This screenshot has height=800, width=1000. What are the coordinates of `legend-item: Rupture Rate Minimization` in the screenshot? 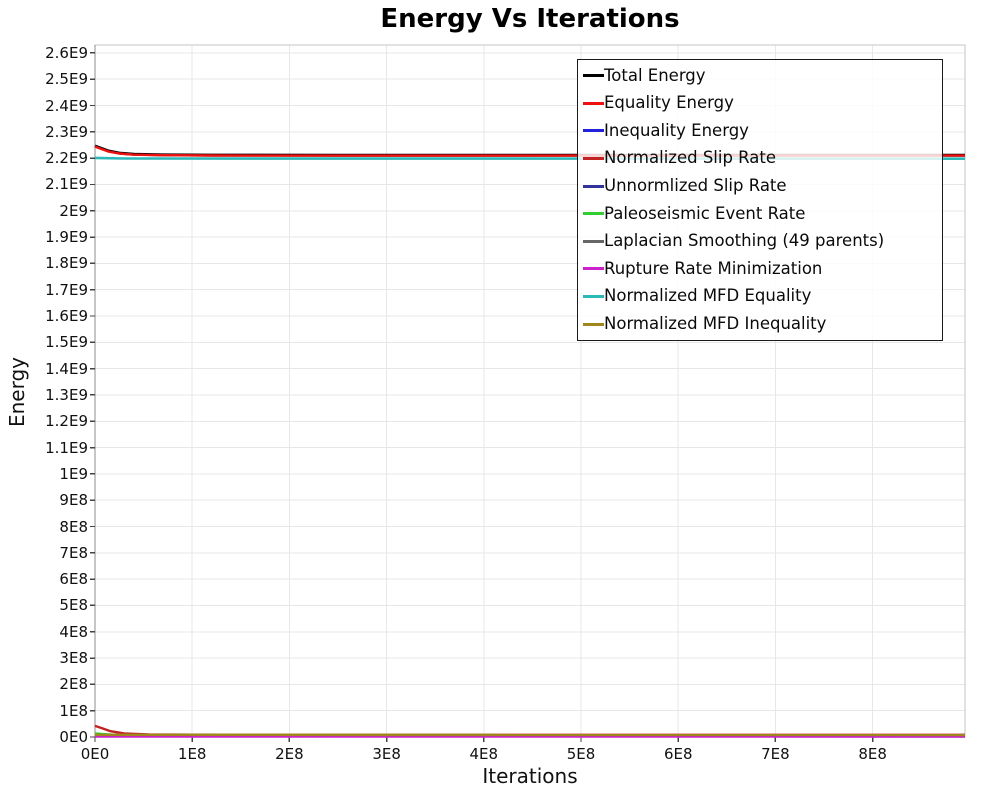 It's located at (760, 269).